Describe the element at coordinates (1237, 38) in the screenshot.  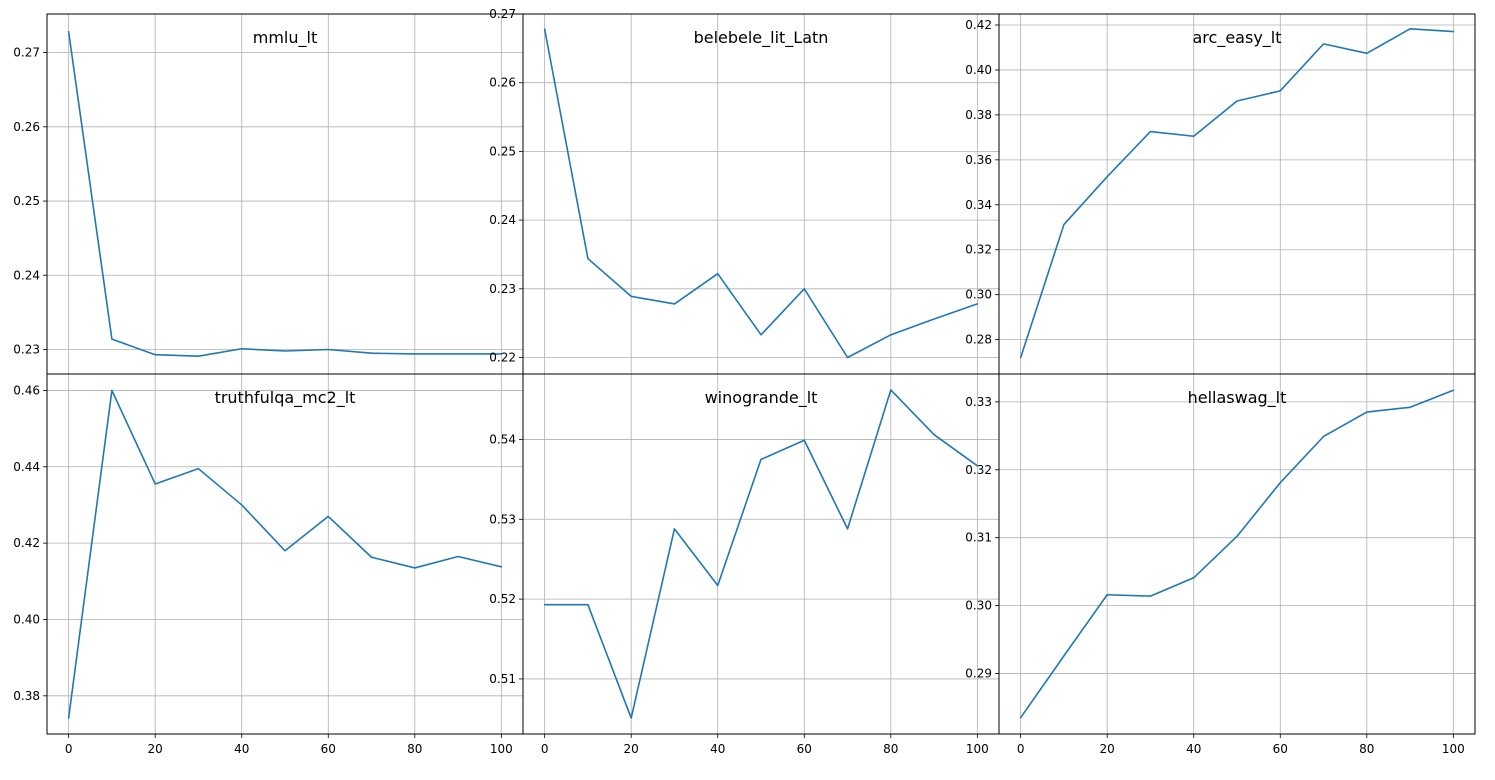
I see `subplot-title: arc_easy_lt` at that location.